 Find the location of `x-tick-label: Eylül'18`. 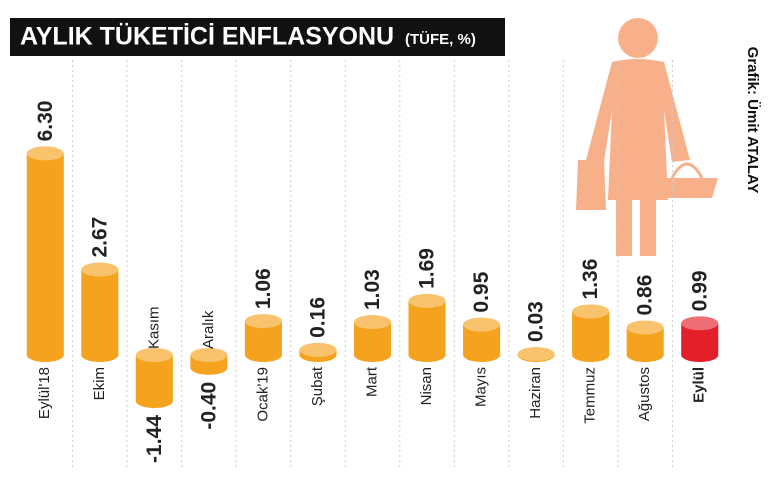

x-tick-label: Eylül'18 is located at coordinates (44, 393).